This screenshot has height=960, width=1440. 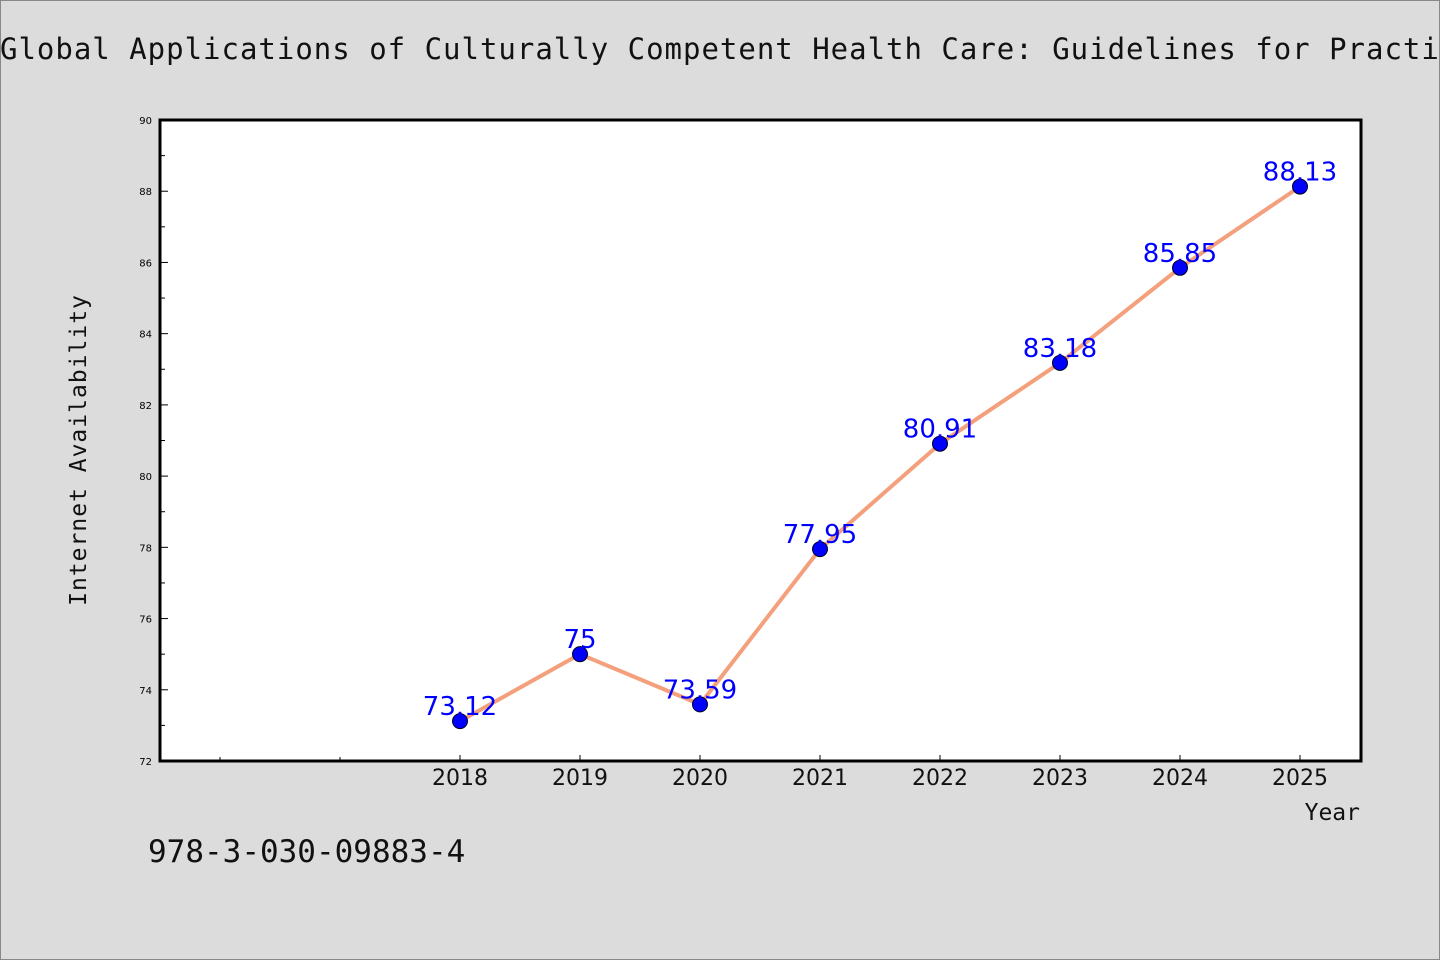 What do you see at coordinates (1060, 778) in the screenshot?
I see `x-tick-label: 2023` at bounding box center [1060, 778].